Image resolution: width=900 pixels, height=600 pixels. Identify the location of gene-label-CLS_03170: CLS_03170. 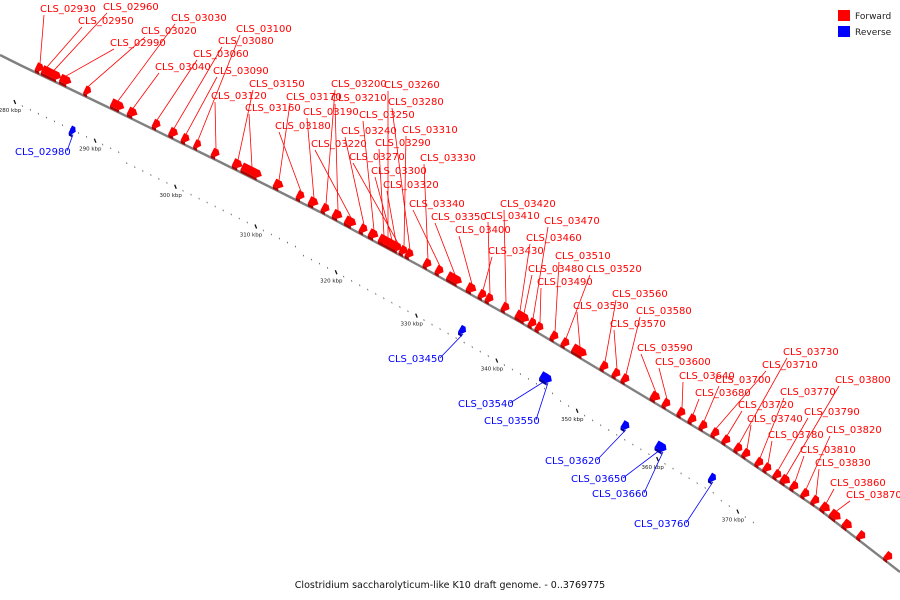
(314, 97).